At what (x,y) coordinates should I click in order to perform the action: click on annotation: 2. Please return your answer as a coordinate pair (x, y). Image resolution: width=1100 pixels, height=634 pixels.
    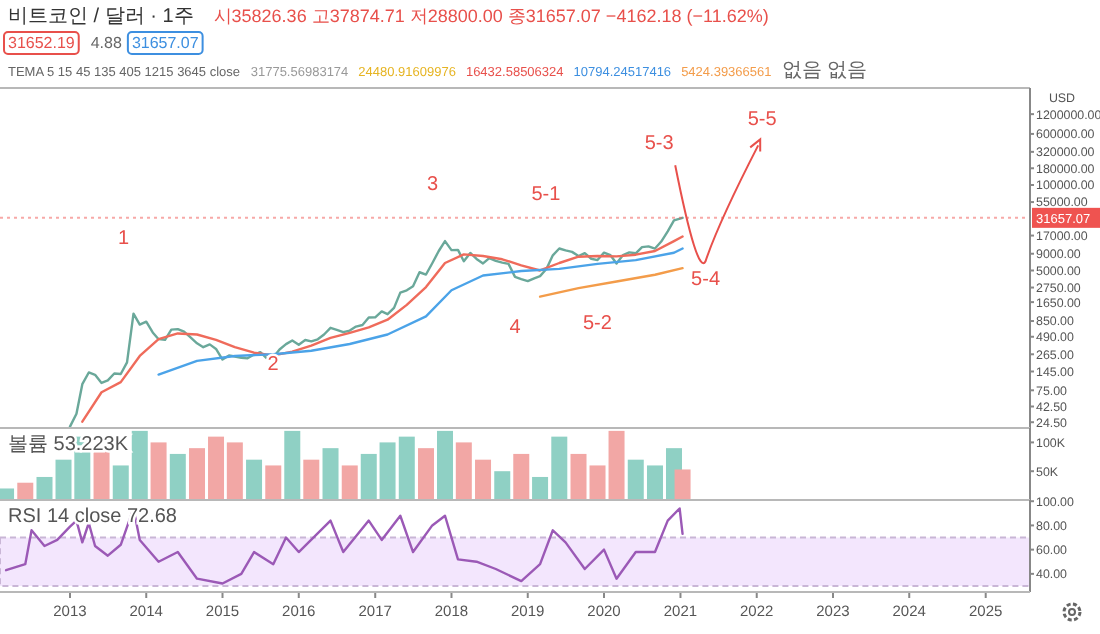
    Looking at the image, I should click on (273, 365).